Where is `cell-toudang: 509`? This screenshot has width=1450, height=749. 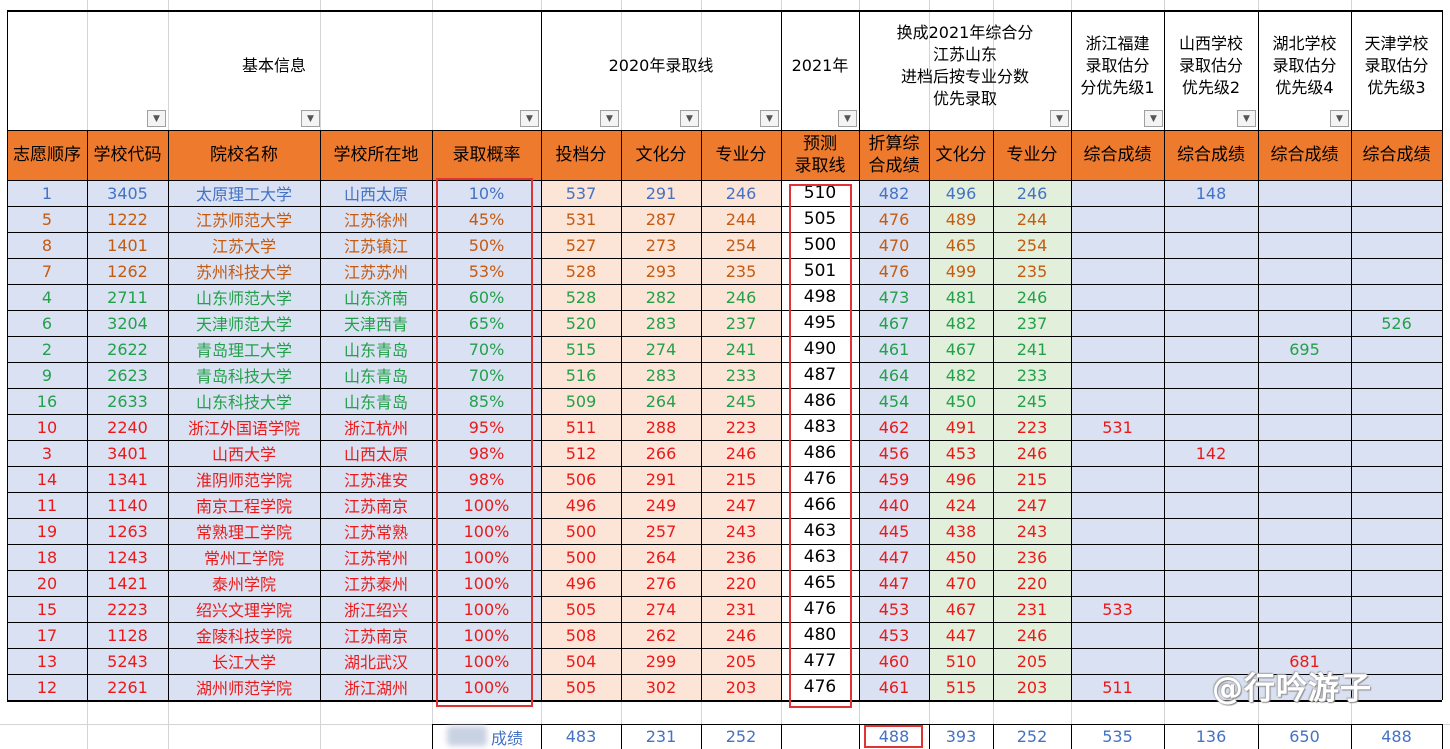 cell-toudang: 509 is located at coordinates (581, 401).